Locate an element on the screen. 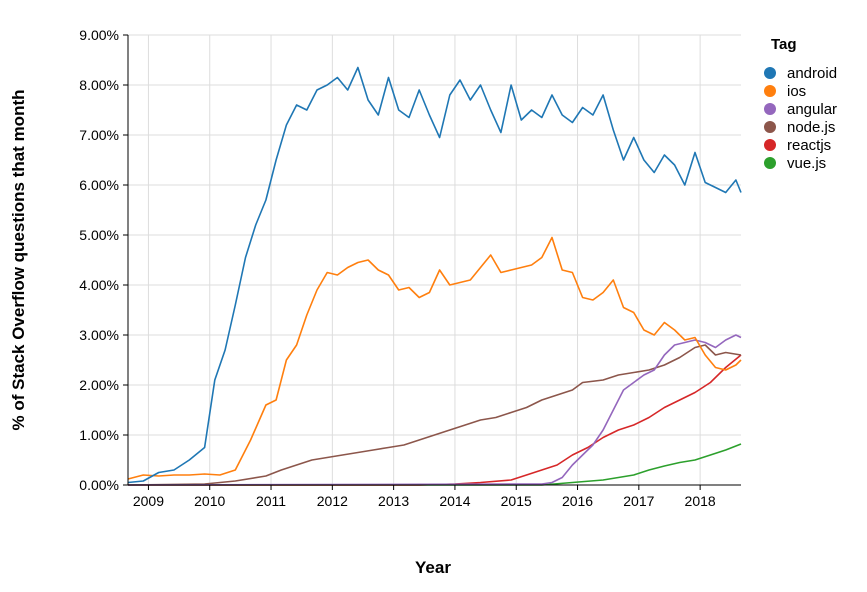 The width and height of the screenshot is (867, 592). legend-label: vue.js is located at coordinates (806, 163).